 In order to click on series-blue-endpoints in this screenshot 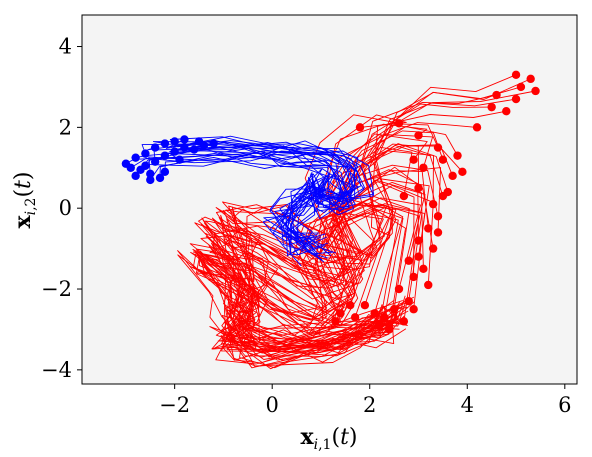, I will do `click(169, 160)`.